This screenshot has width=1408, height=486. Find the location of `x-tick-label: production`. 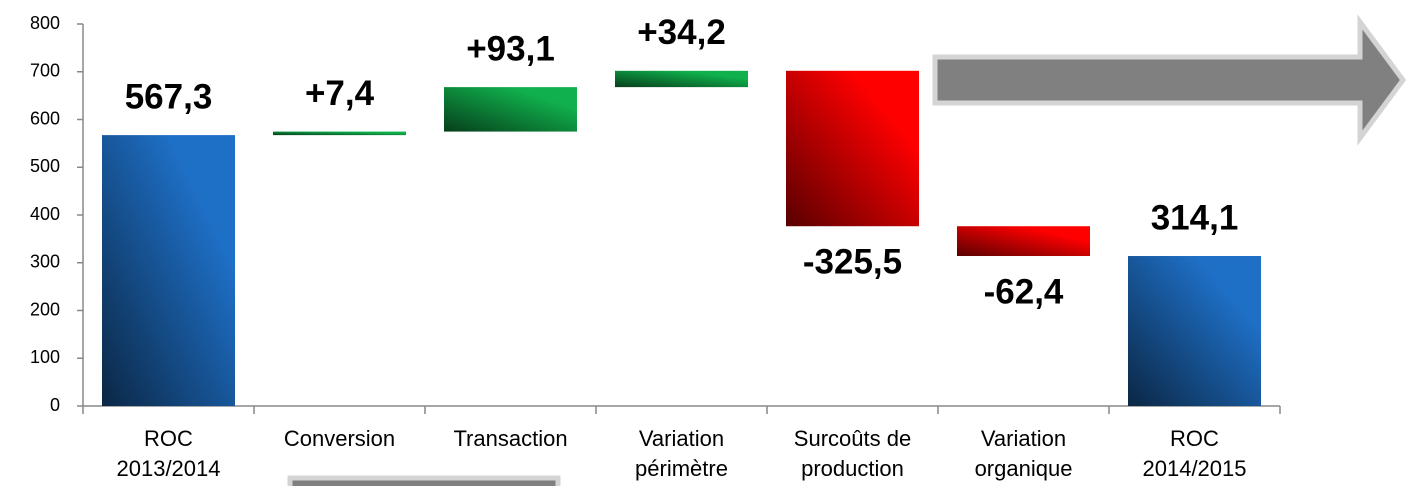

x-tick-label: production is located at coordinates (852, 468).